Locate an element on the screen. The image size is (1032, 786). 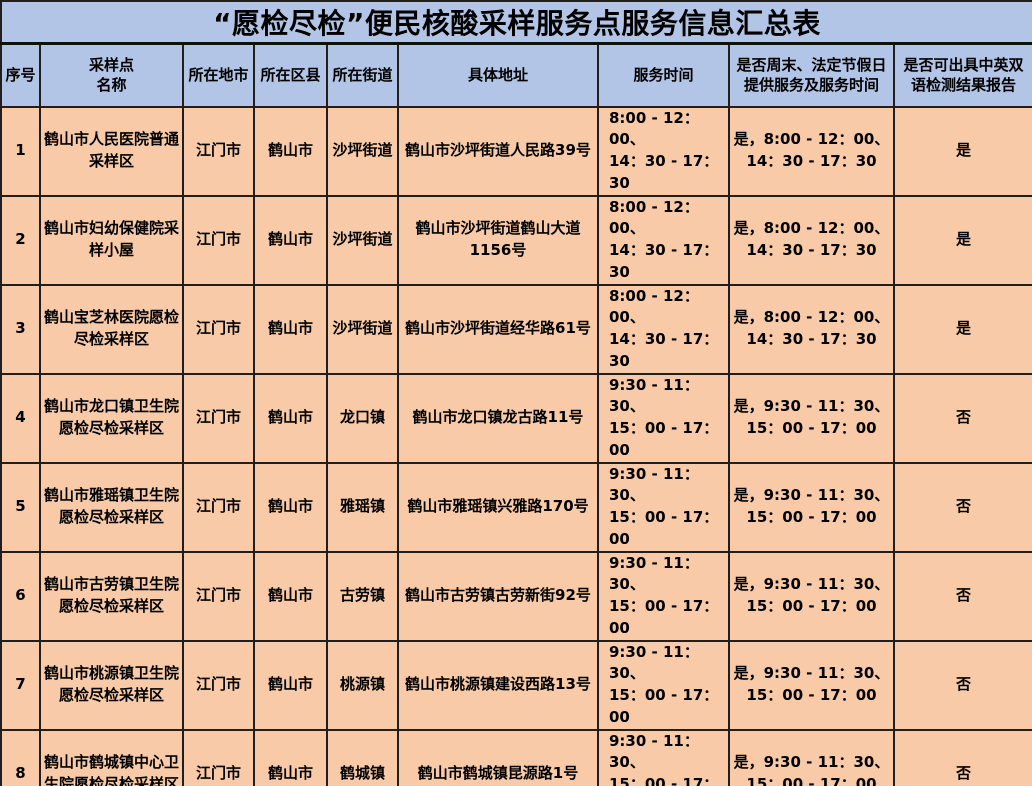
cell-street: 雅瑶镇 is located at coordinates (362, 507).